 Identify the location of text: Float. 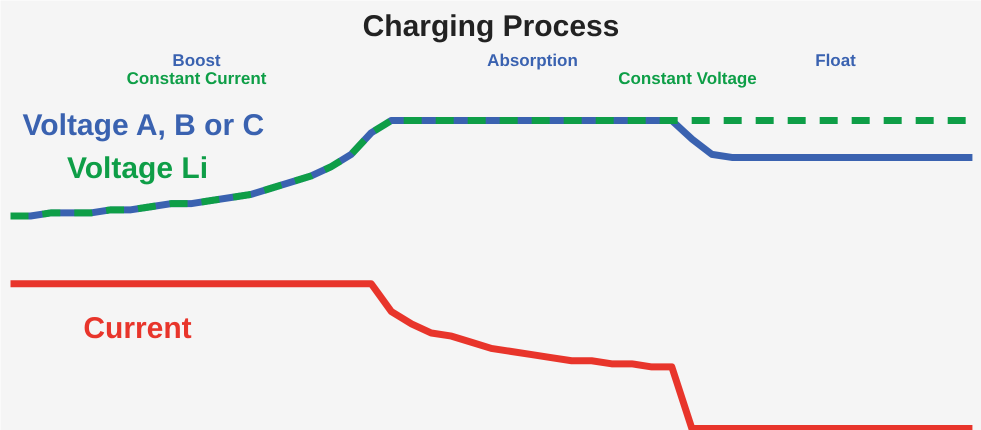
(835, 60).